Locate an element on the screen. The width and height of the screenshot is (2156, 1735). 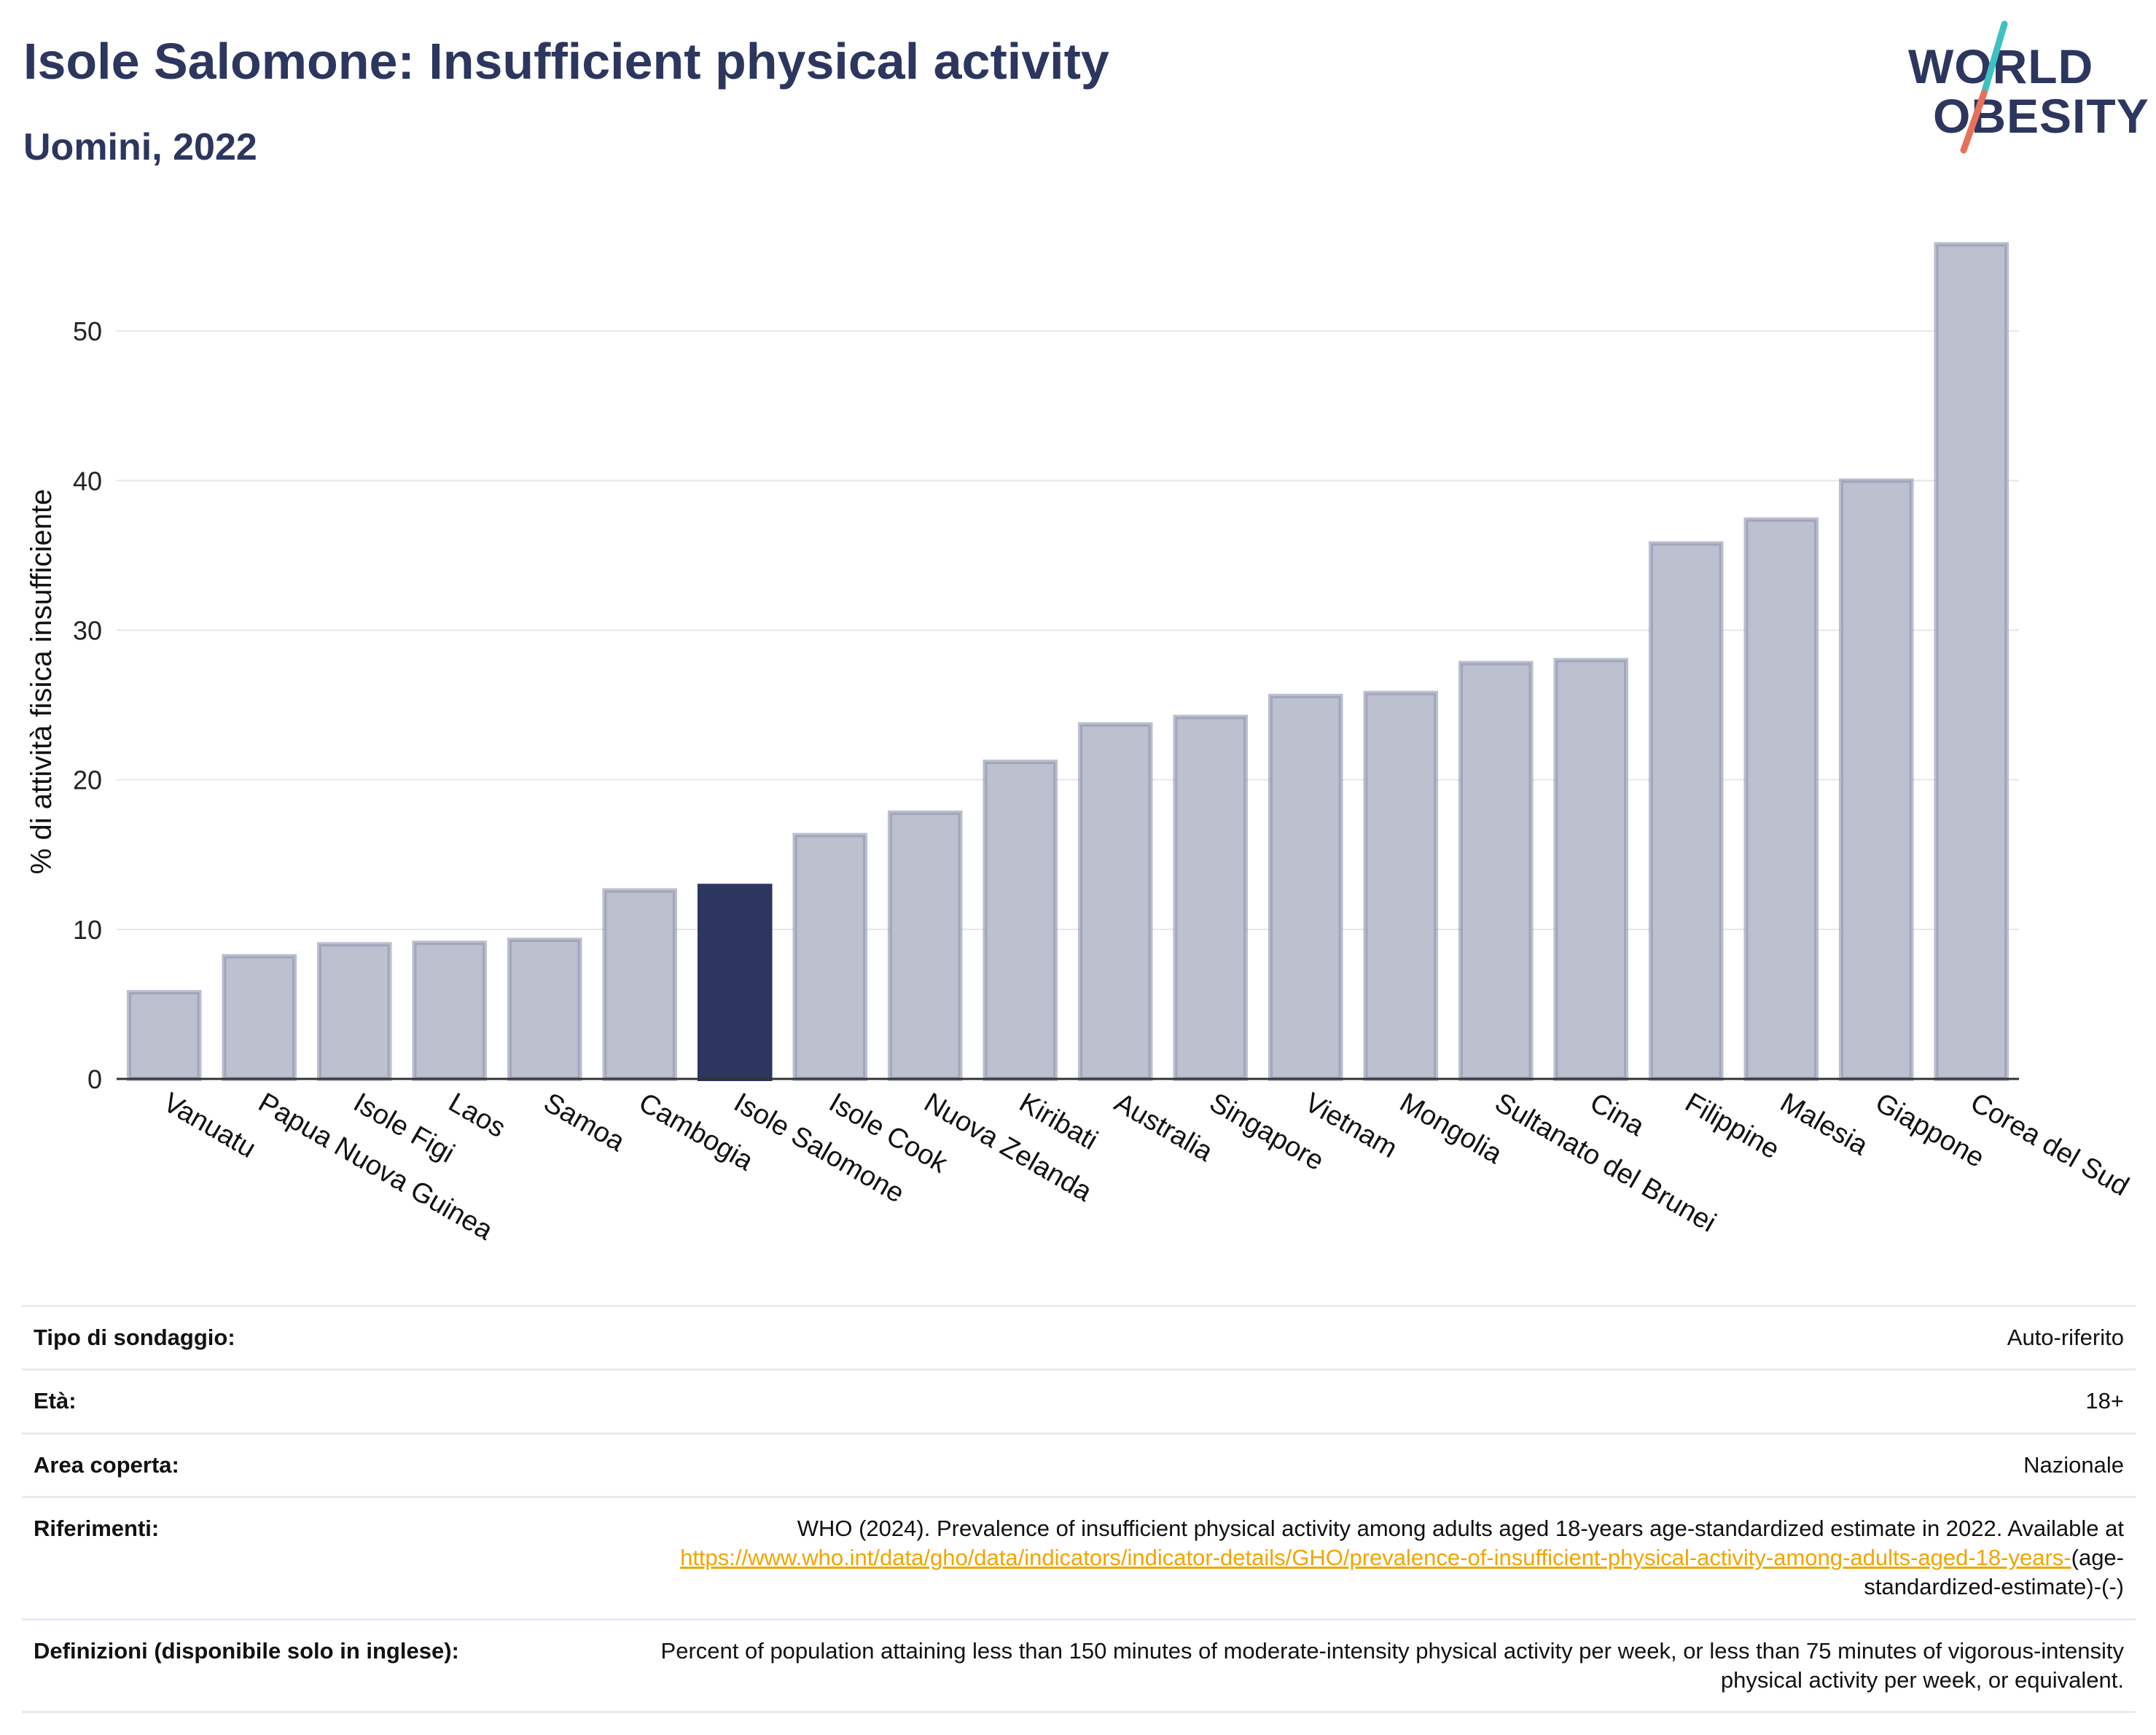
x-tick-label: Giappone is located at coordinates (1930, 1130).